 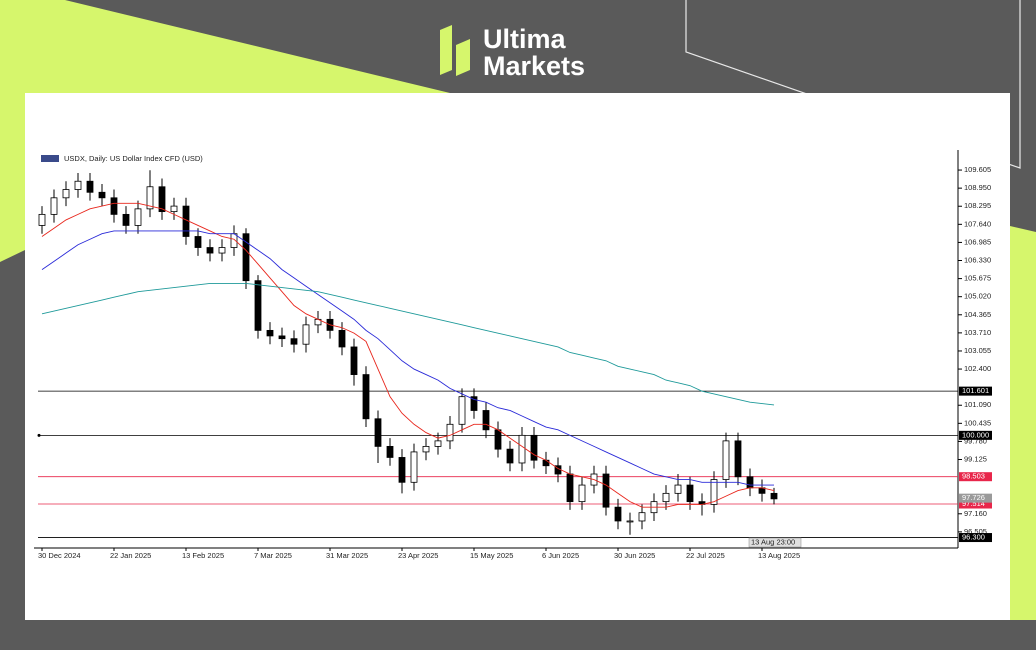 I want to click on level-label: 96.300, so click(x=973, y=537).